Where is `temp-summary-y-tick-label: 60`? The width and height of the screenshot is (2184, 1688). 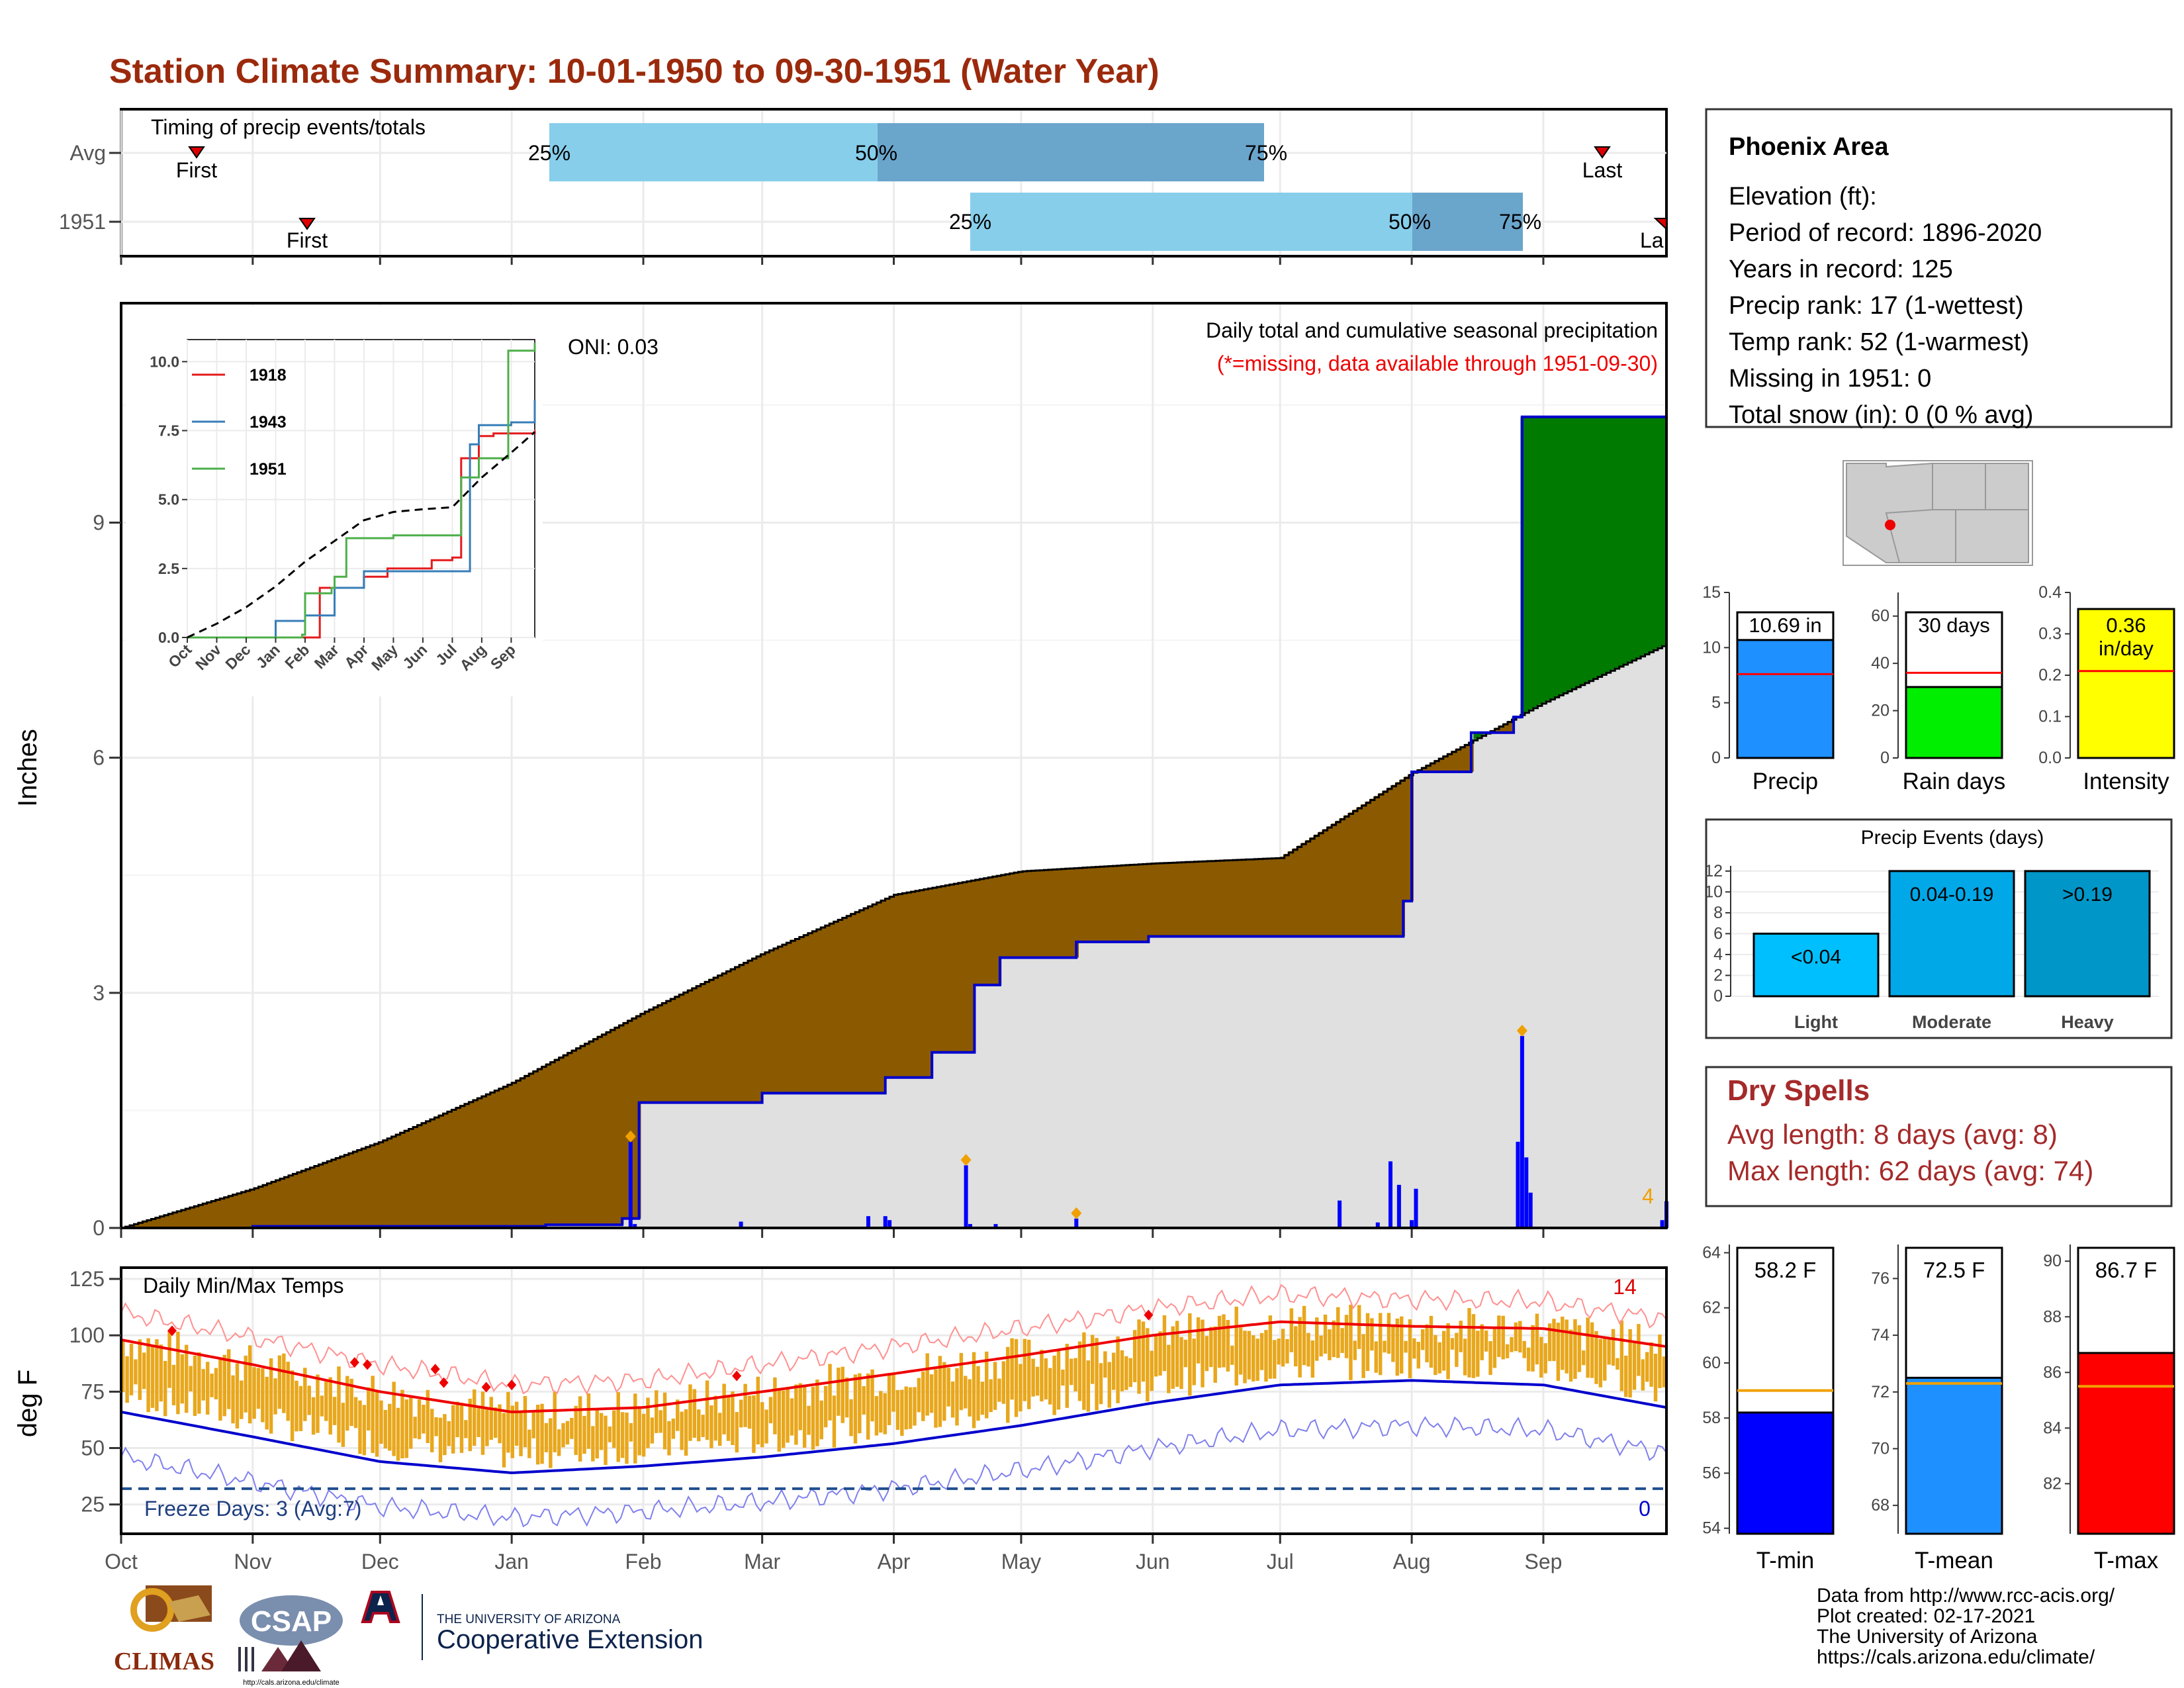
temp-summary-y-tick-label: 60 is located at coordinates (1712, 1363).